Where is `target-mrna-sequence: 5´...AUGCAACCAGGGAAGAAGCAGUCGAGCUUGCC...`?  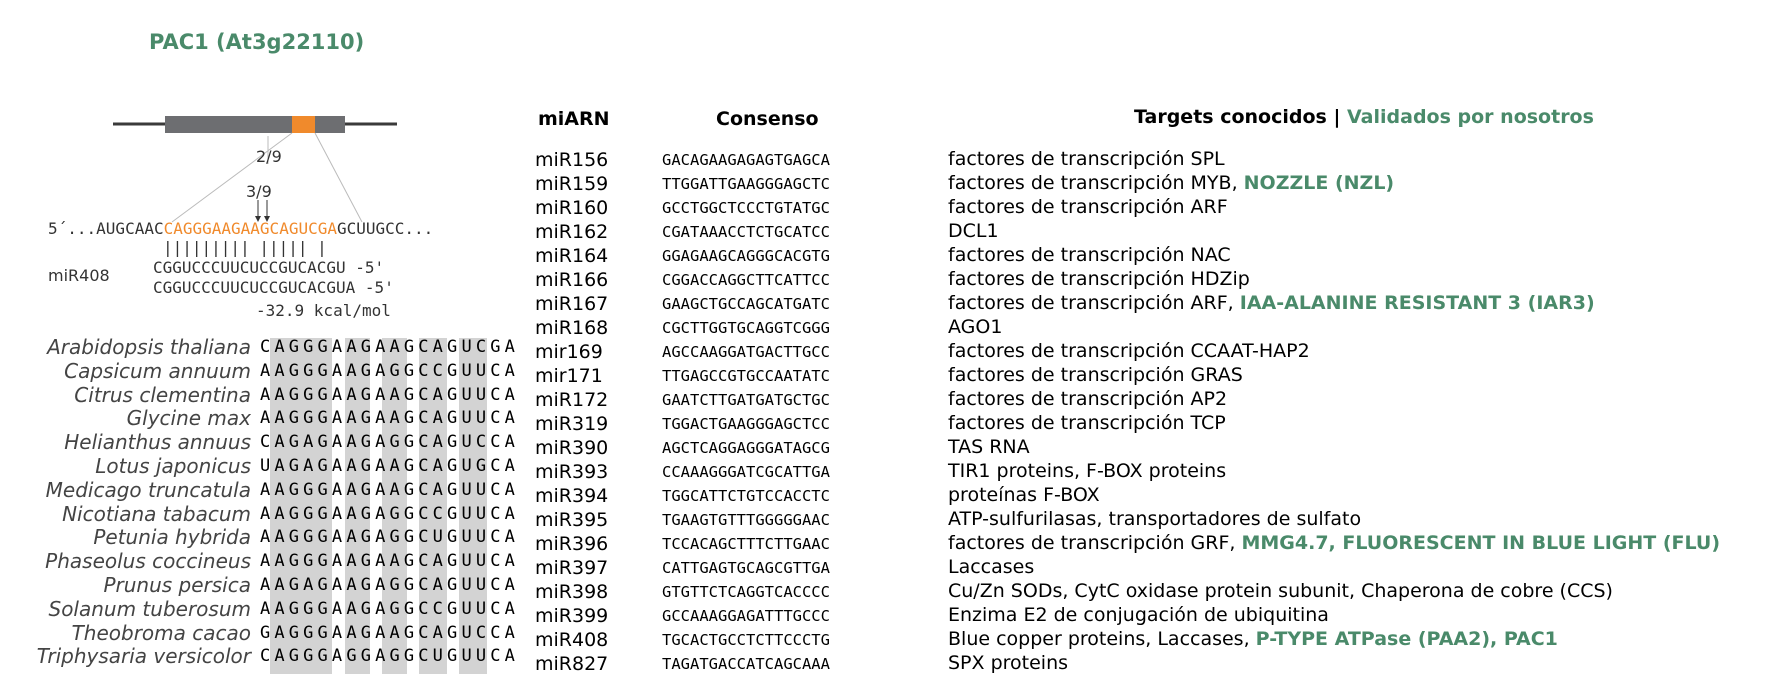
target-mrna-sequence: 5´...AUGCAACCAGGGAAGAAGCAGUCGAGCUUGCC... is located at coordinates (240, 228).